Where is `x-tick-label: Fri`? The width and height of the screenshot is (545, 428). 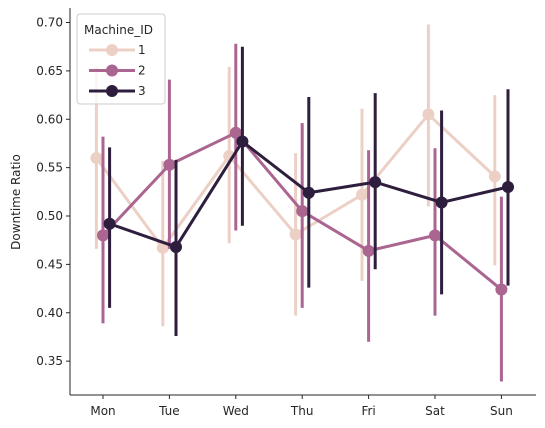
x-tick-label: Fri is located at coordinates (368, 411).